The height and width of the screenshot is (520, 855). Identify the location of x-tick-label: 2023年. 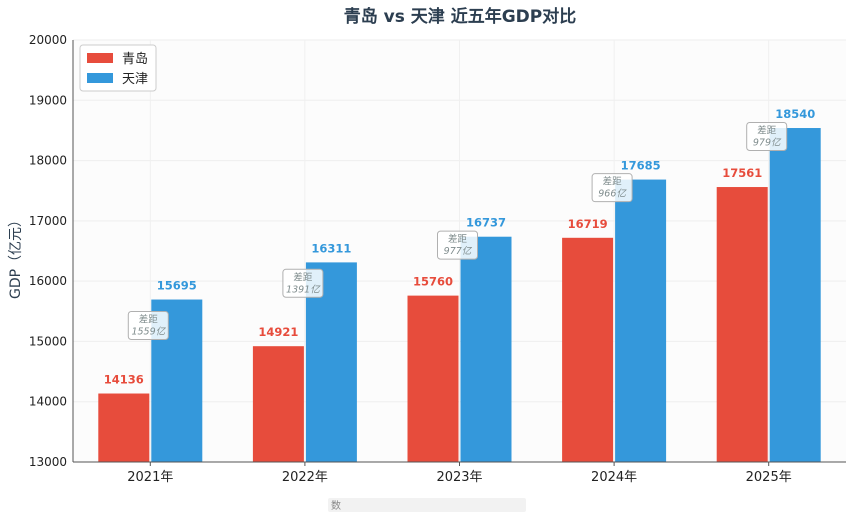
(459, 477).